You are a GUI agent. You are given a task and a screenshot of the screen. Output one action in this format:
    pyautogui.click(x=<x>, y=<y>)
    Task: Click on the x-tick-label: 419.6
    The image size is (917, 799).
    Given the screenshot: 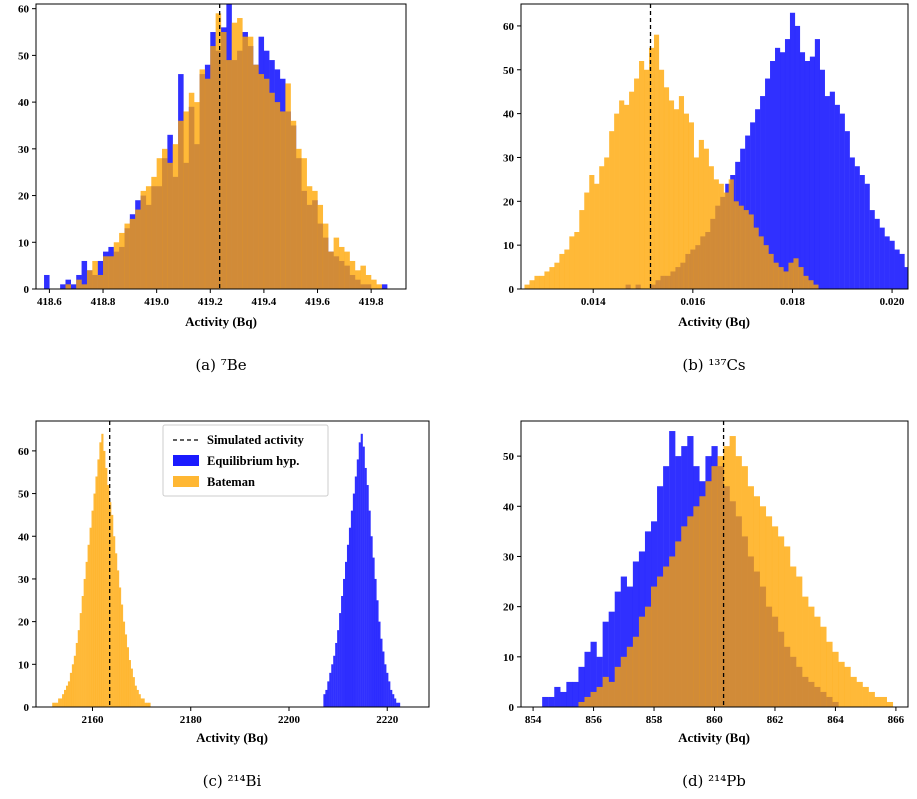 What is the action you would take?
    pyautogui.click(x=317, y=302)
    